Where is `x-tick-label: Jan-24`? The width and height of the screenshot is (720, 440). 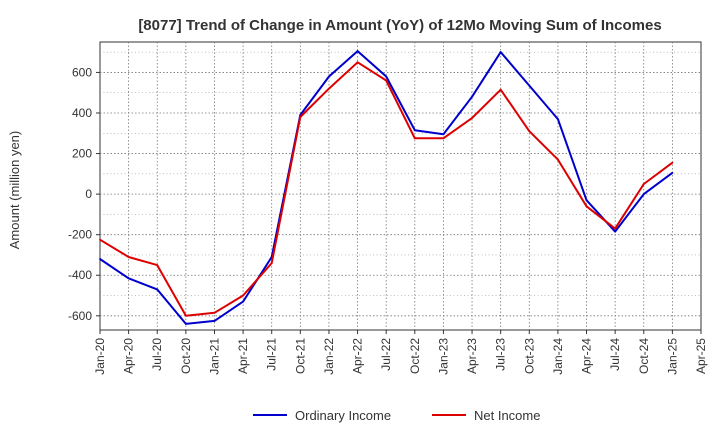 x-tick-label: Jan-24 is located at coordinates (558, 356).